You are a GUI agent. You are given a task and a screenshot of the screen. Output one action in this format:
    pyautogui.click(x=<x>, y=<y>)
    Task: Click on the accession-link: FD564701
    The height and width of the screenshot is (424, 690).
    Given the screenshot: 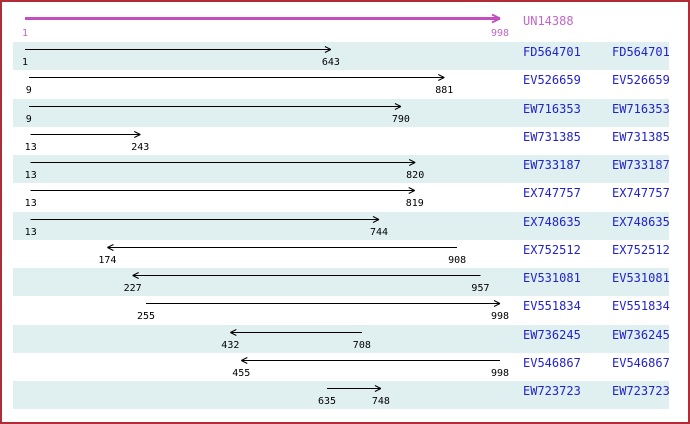 What is the action you would take?
    pyautogui.click(x=552, y=52)
    